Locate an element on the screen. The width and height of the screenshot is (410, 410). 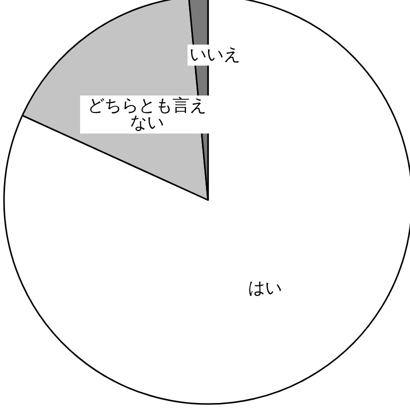
slice-label: いいえ is located at coordinates (215, 55).